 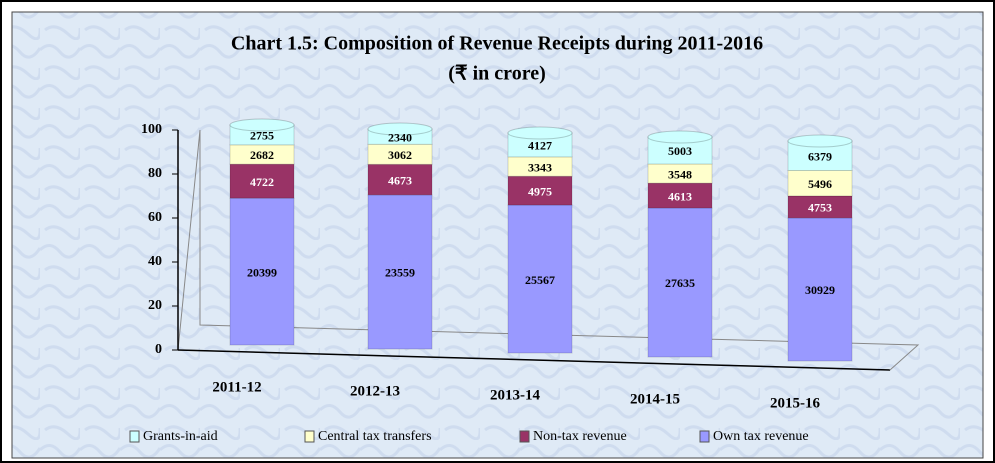 I want to click on data-label: 6379, so click(x=820, y=157).